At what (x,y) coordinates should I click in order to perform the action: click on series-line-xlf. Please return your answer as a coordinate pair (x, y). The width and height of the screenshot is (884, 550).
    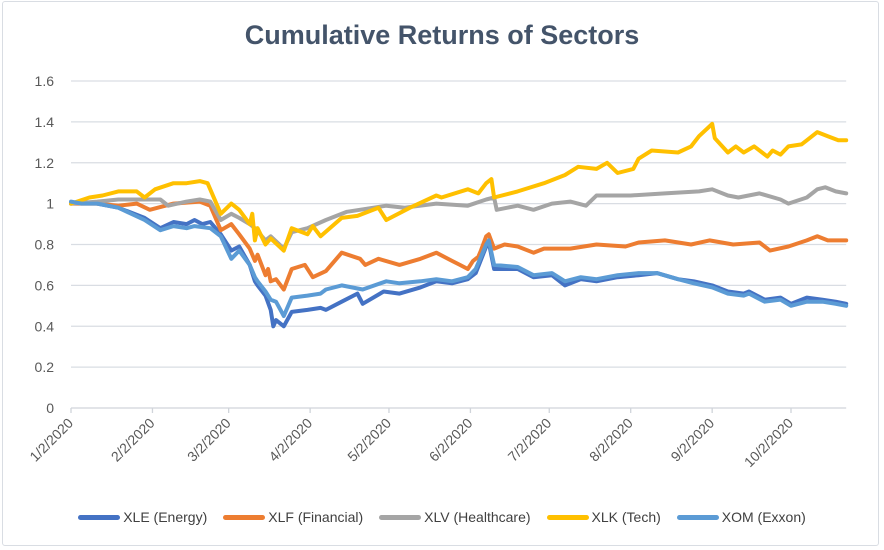
    Looking at the image, I should click on (459, 245).